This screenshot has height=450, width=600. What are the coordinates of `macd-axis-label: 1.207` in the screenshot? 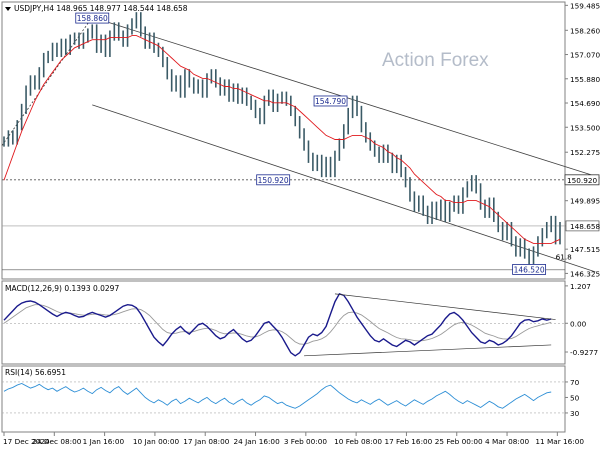 It's located at (580, 286).